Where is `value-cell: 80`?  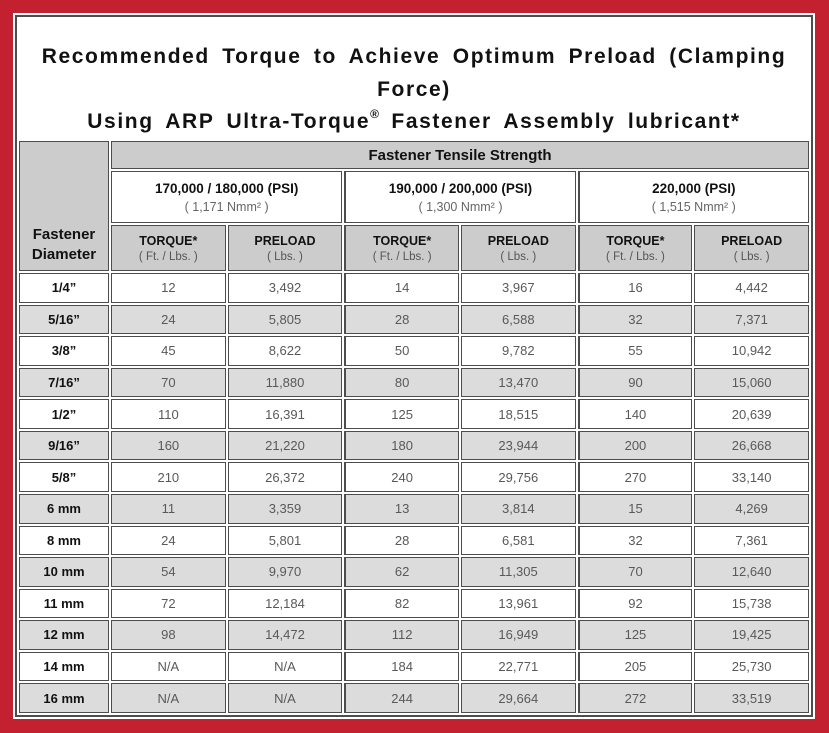
value-cell: 80 is located at coordinates (401, 382).